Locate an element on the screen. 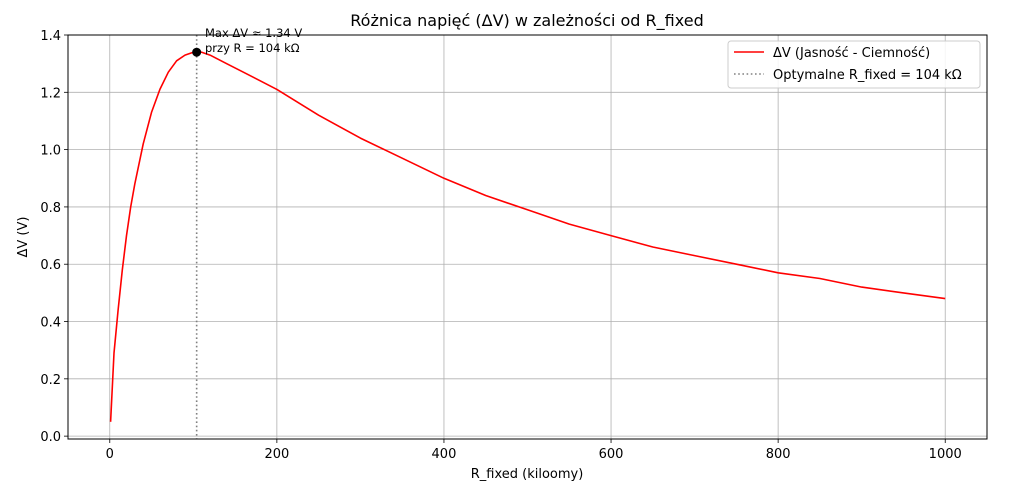 Image resolution: width=1014 pixels, height=484 pixels. legend-label-optimal: Optymalne R_fixed = 104 kΩ is located at coordinates (867, 75).